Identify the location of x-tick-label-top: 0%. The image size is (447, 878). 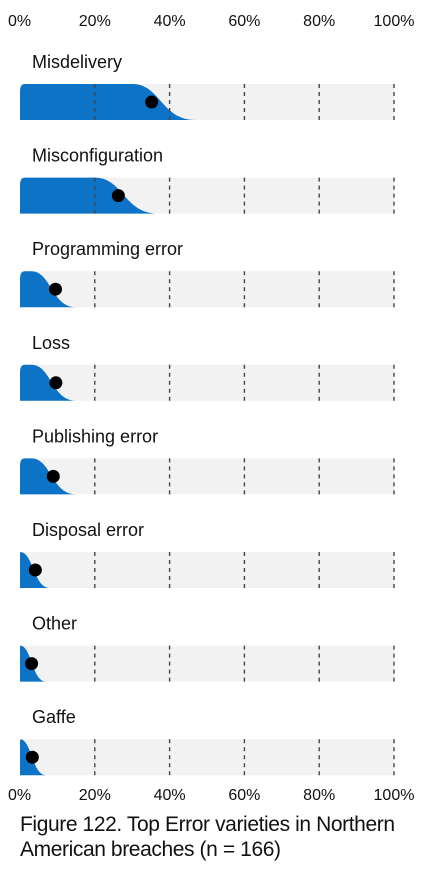
(19, 21).